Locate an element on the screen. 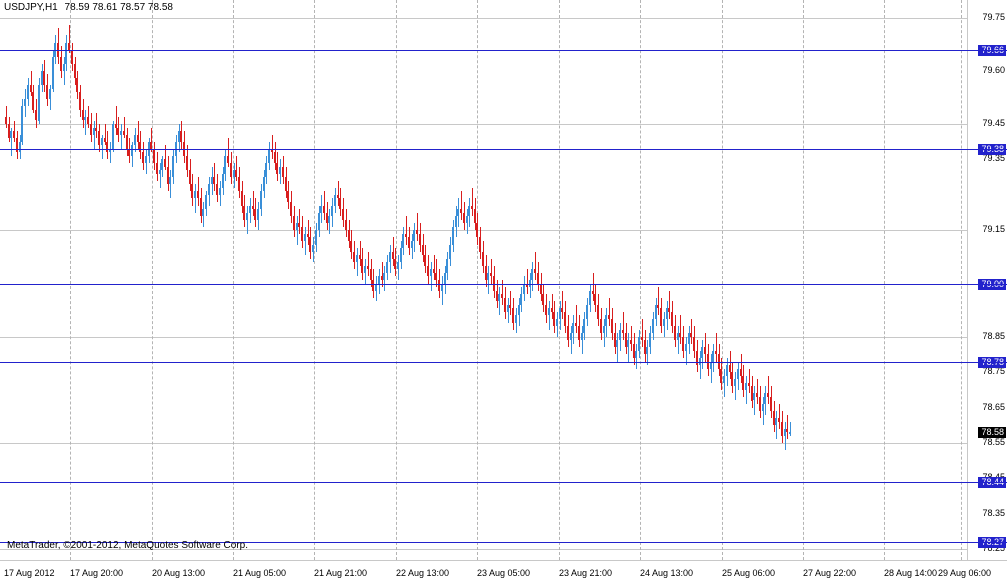 Image resolution: width=1007 pixels, height=586 pixels. price-tick-label: 78.25 is located at coordinates (993, 548).